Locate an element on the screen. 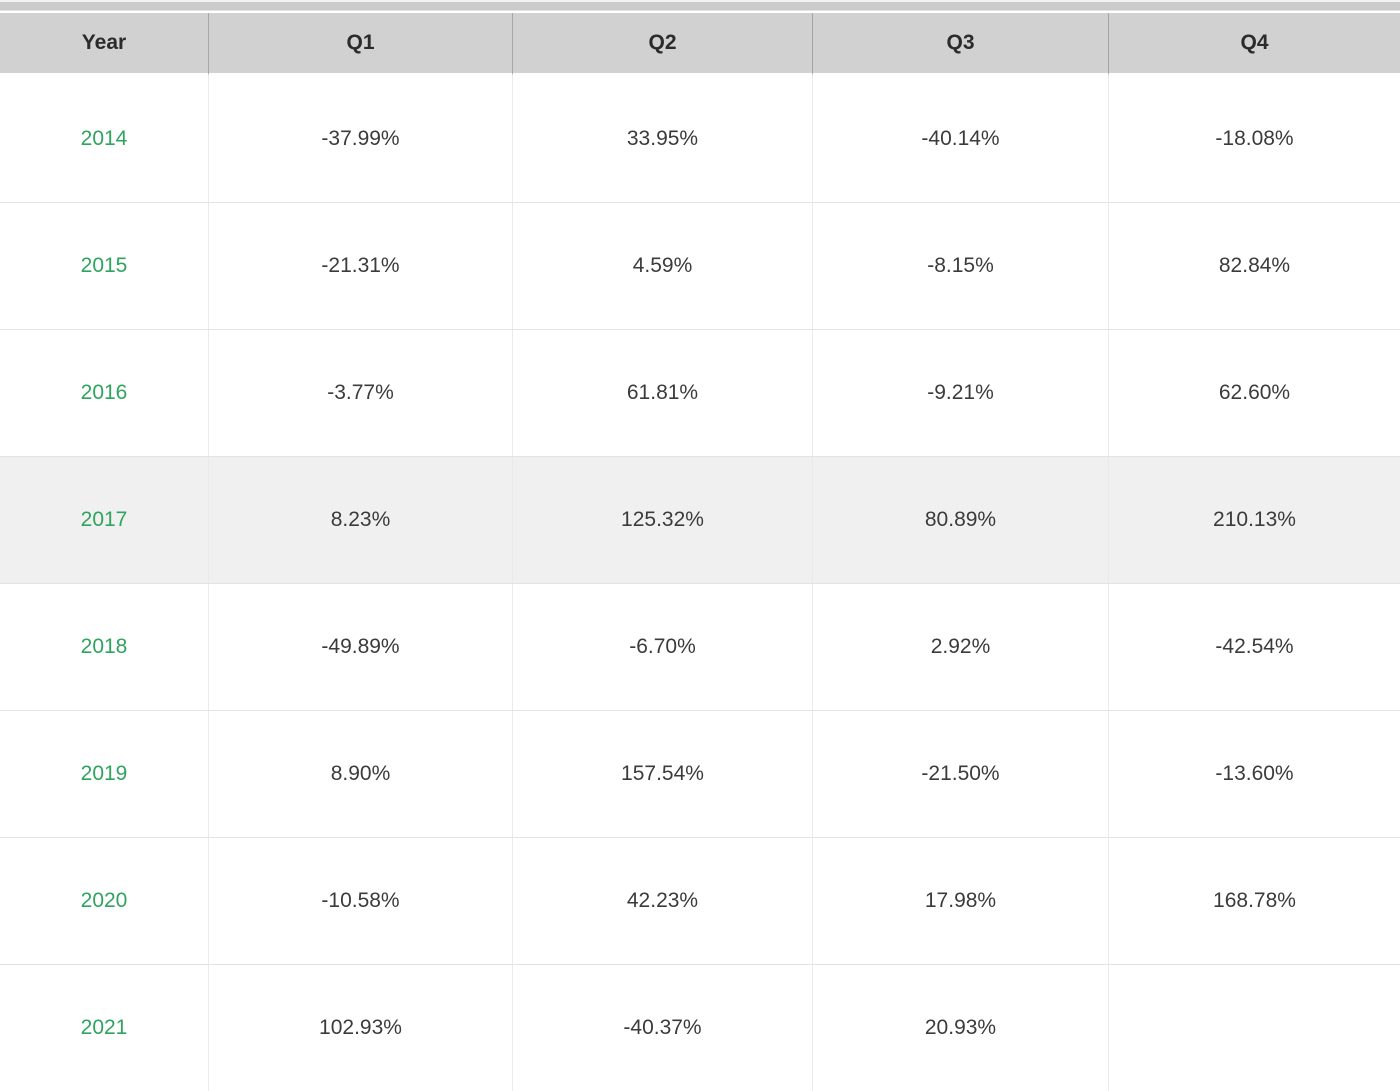 Image resolution: width=1400 pixels, height=1091 pixels. column-header-q1: Q1 is located at coordinates (360, 44).